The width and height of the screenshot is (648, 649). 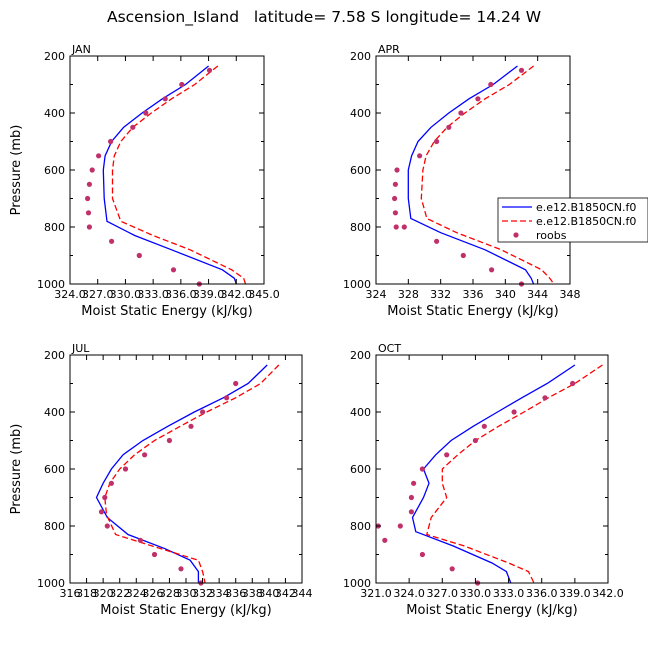 What do you see at coordinates (153, 294) in the screenshot?
I see `x-tick-label: 333.0` at bounding box center [153, 294].